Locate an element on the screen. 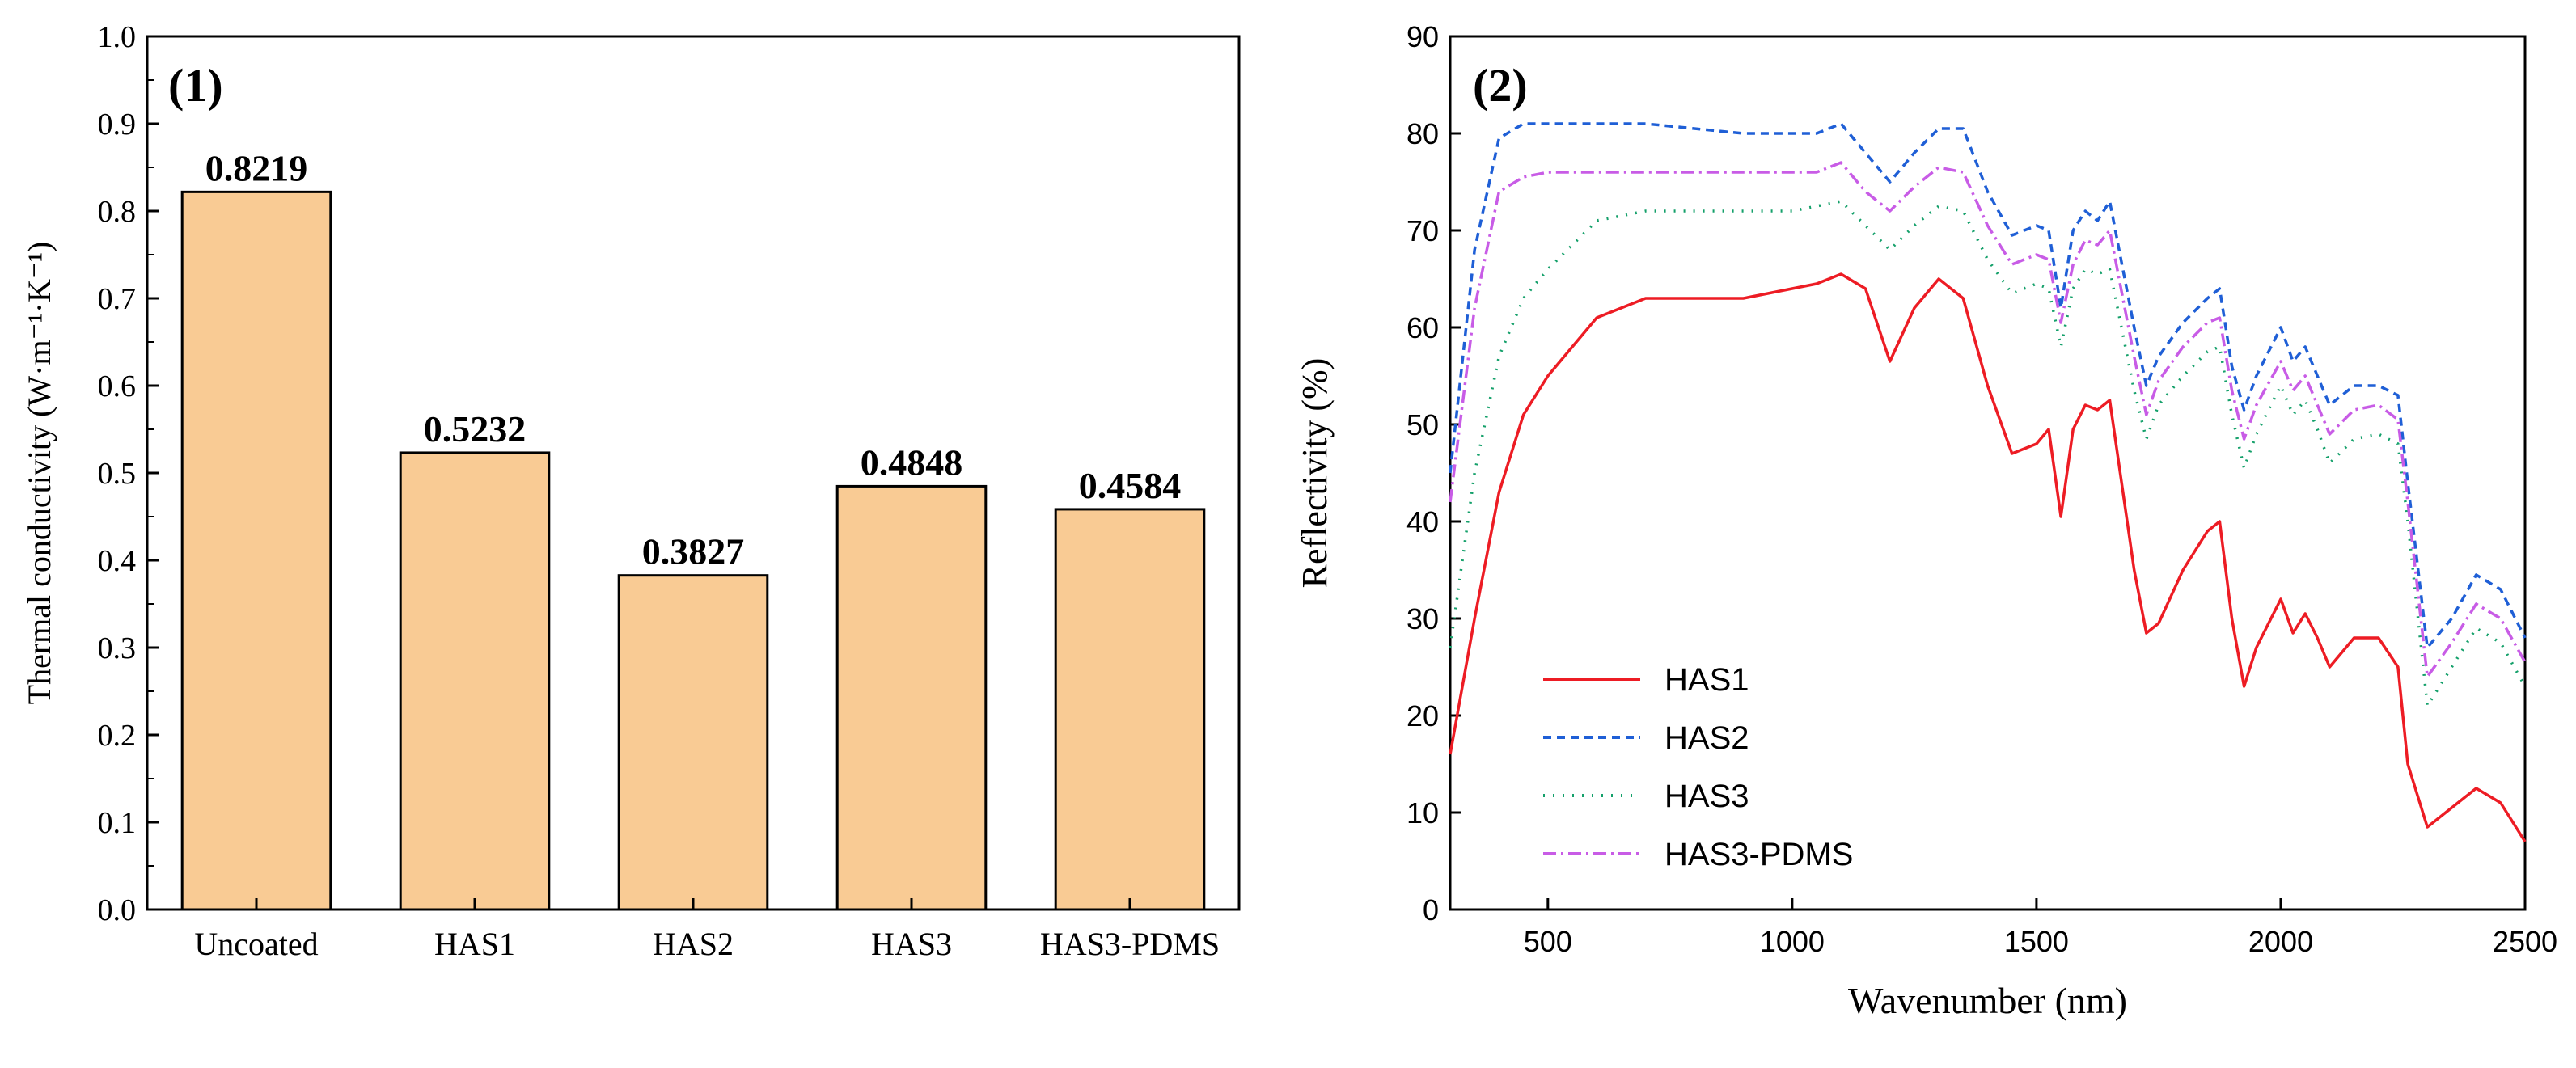  bar-value-label: 0.8219 is located at coordinates (256, 167).